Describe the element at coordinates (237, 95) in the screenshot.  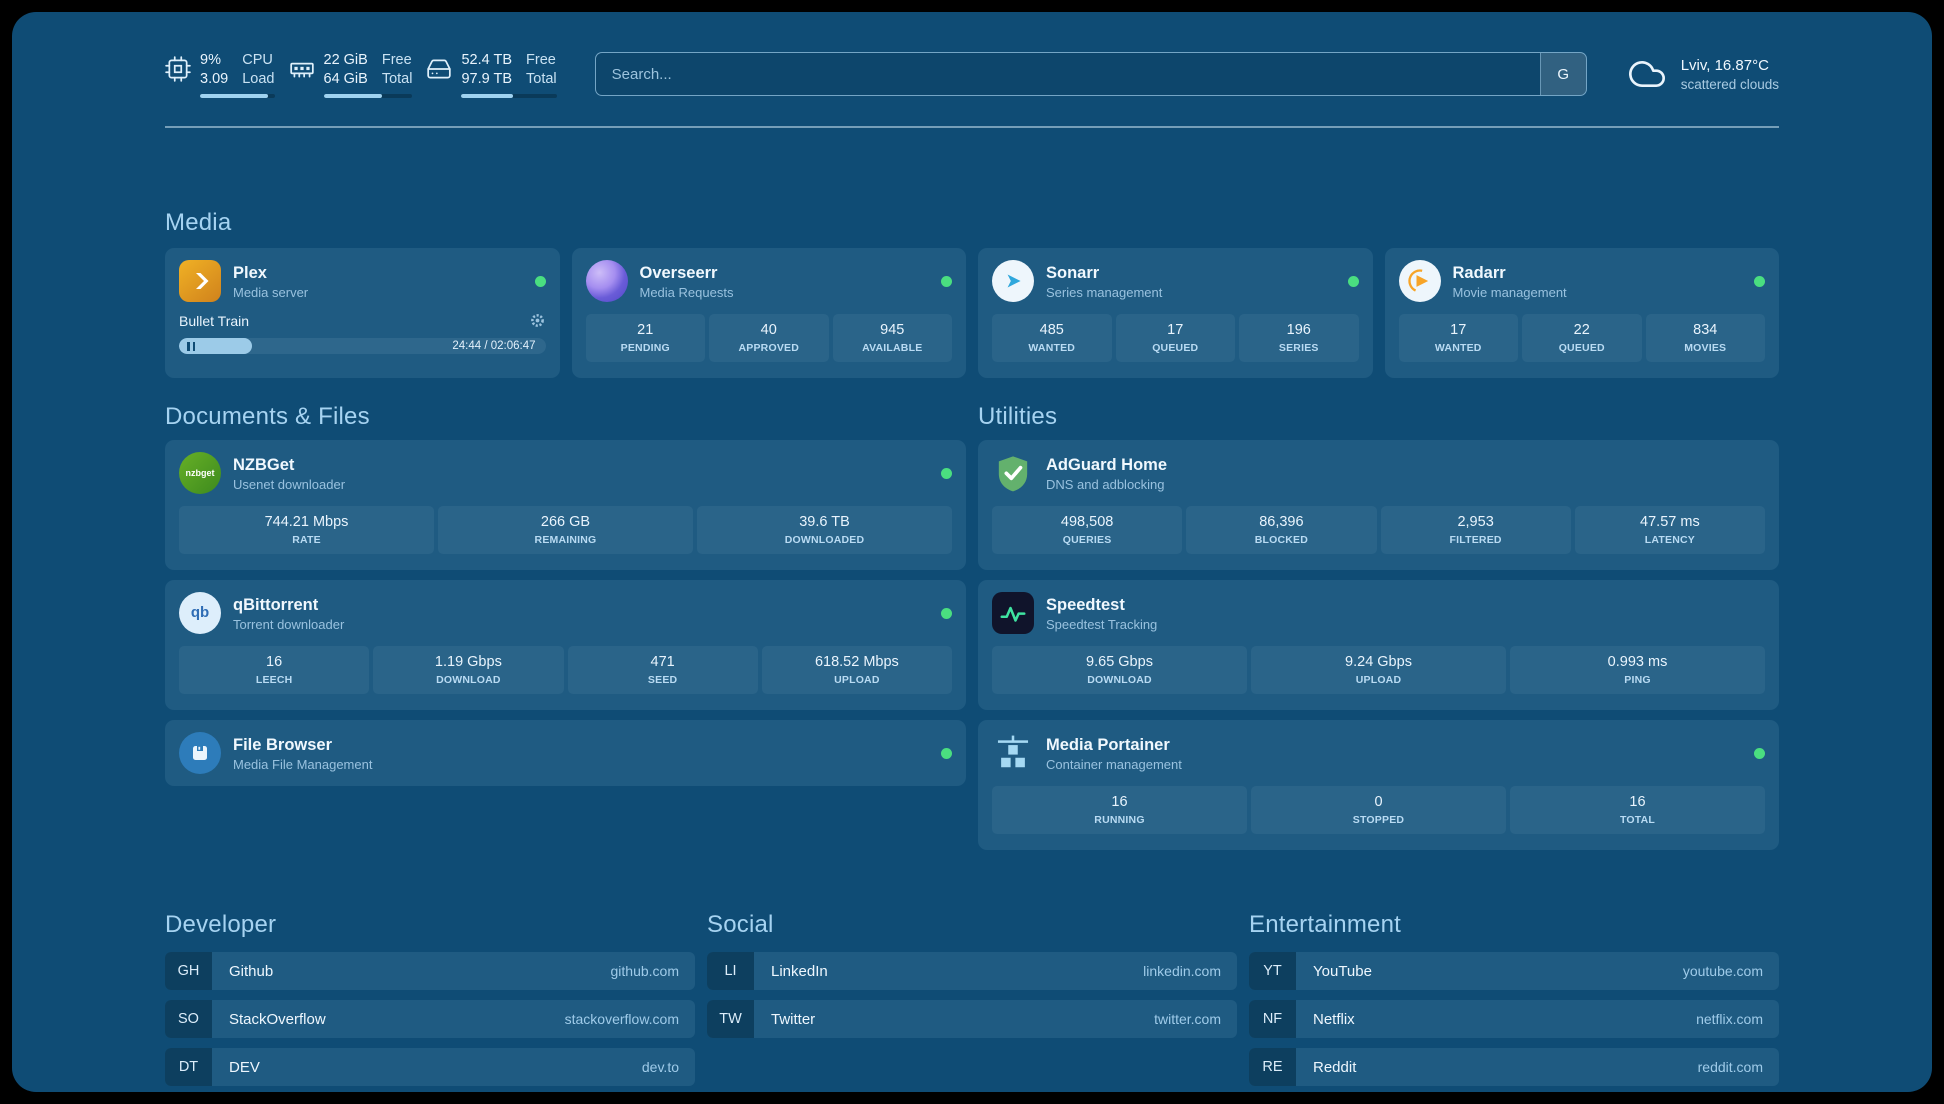
I see `cpu-usage-bar` at that location.